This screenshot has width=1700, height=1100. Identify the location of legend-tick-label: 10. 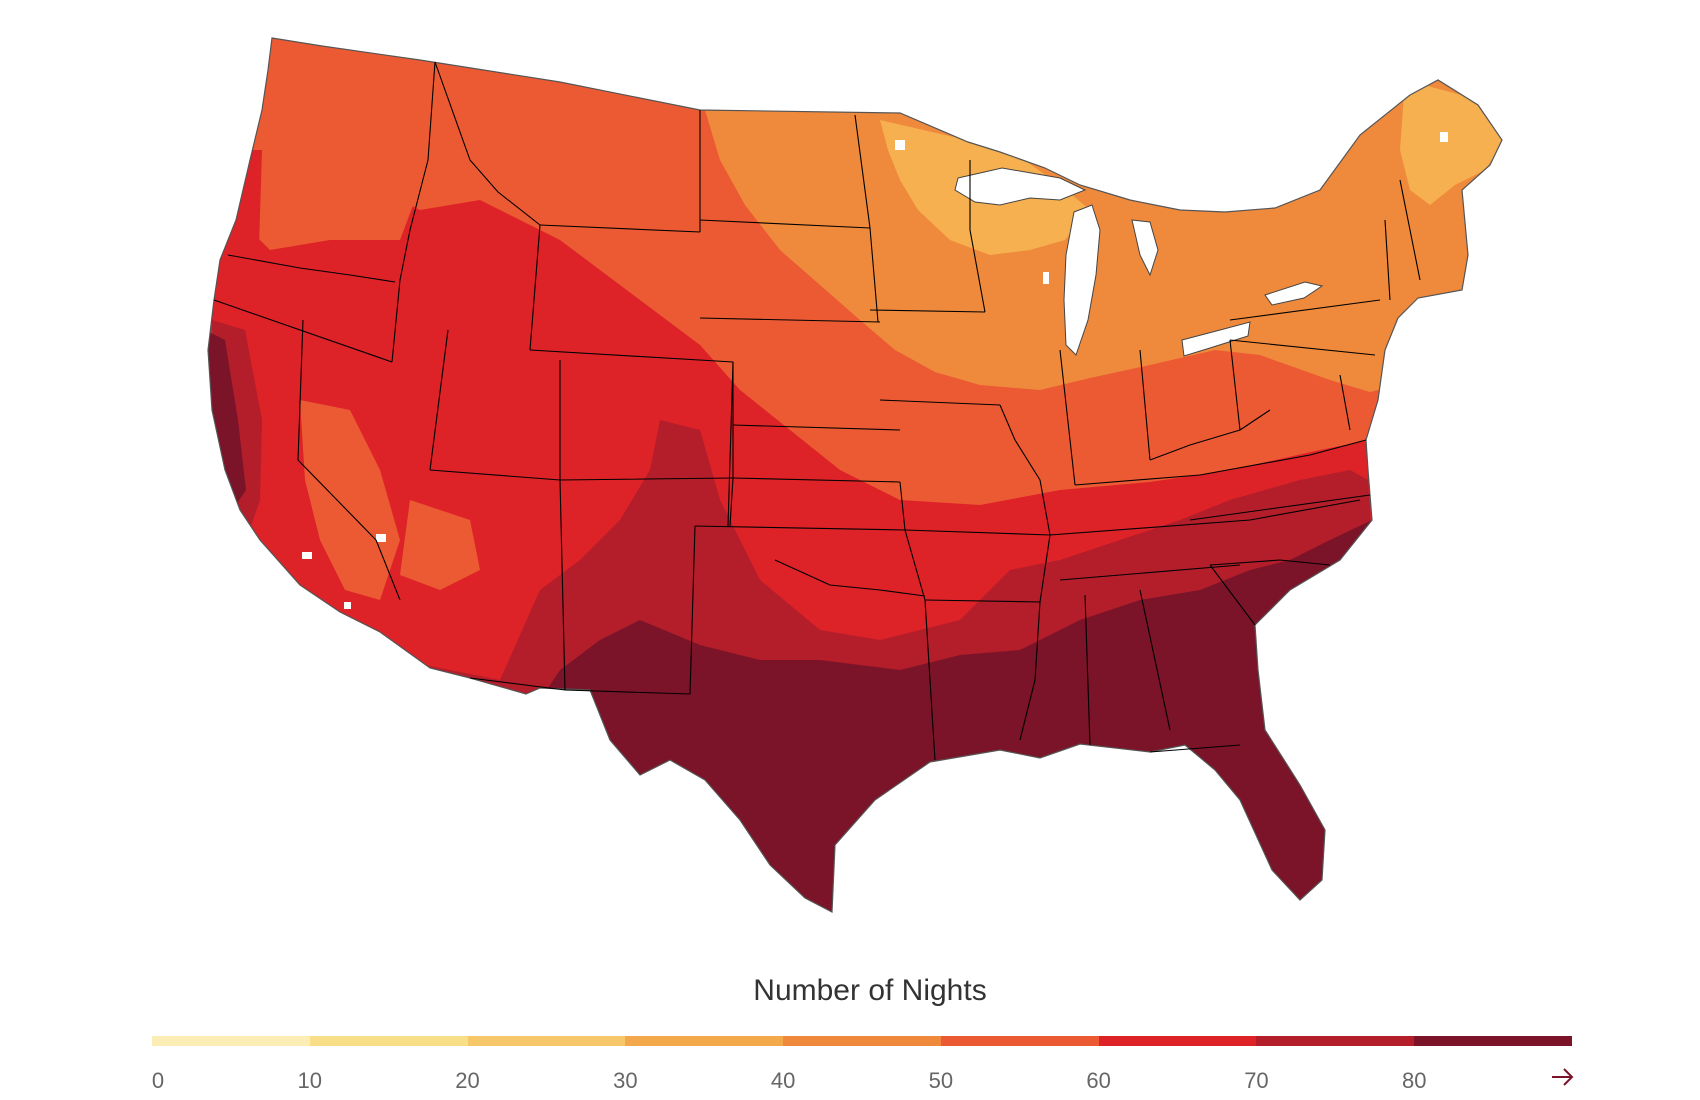
(310, 1080).